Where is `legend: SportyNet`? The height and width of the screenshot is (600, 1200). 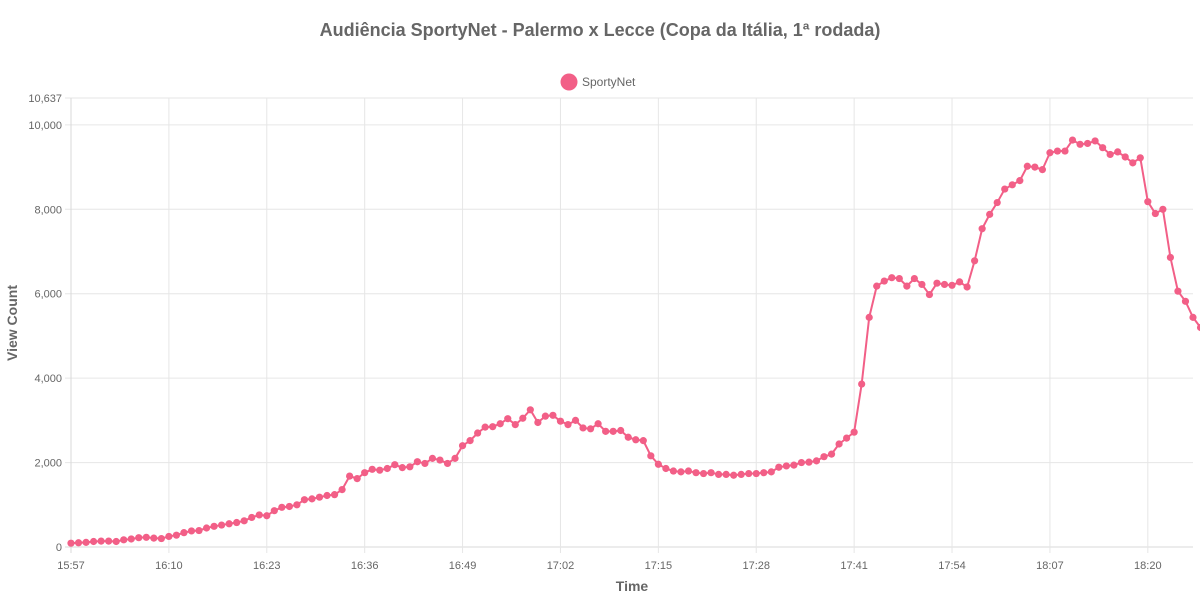
legend: SportyNet is located at coordinates (598, 82).